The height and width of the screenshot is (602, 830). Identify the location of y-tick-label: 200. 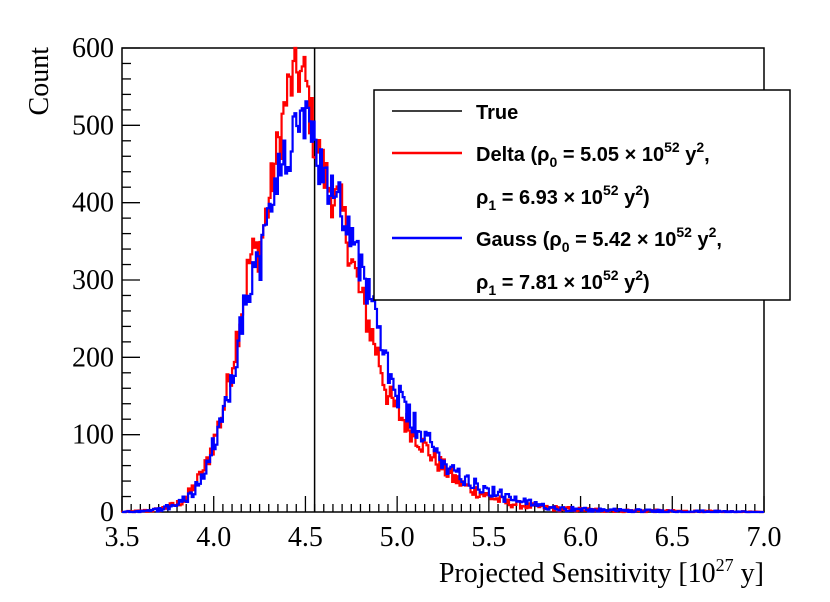
(93, 357).